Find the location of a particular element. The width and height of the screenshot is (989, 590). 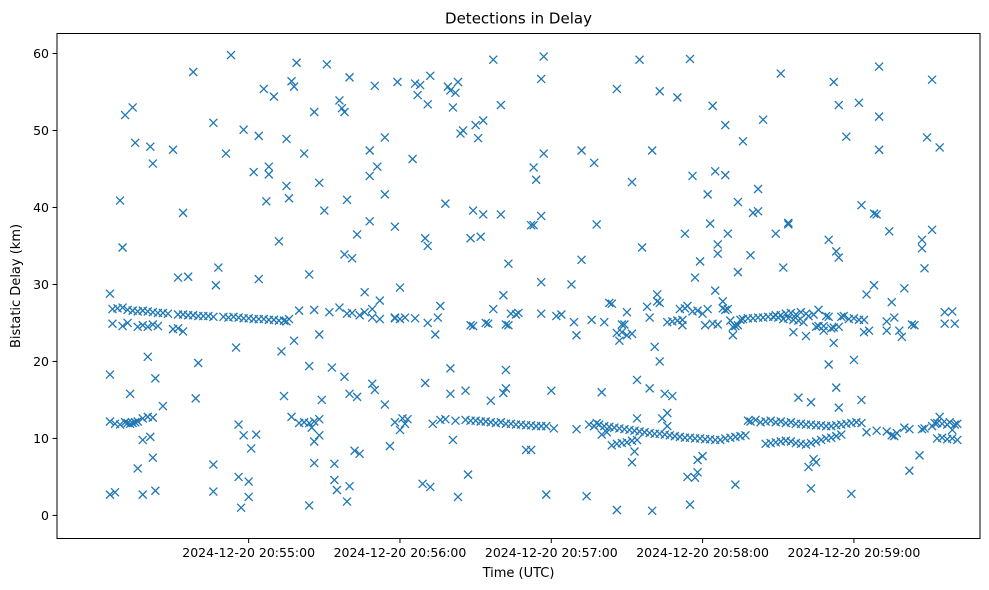

x-tick-label: 2024-12-20 20:57:00 is located at coordinates (551, 552).